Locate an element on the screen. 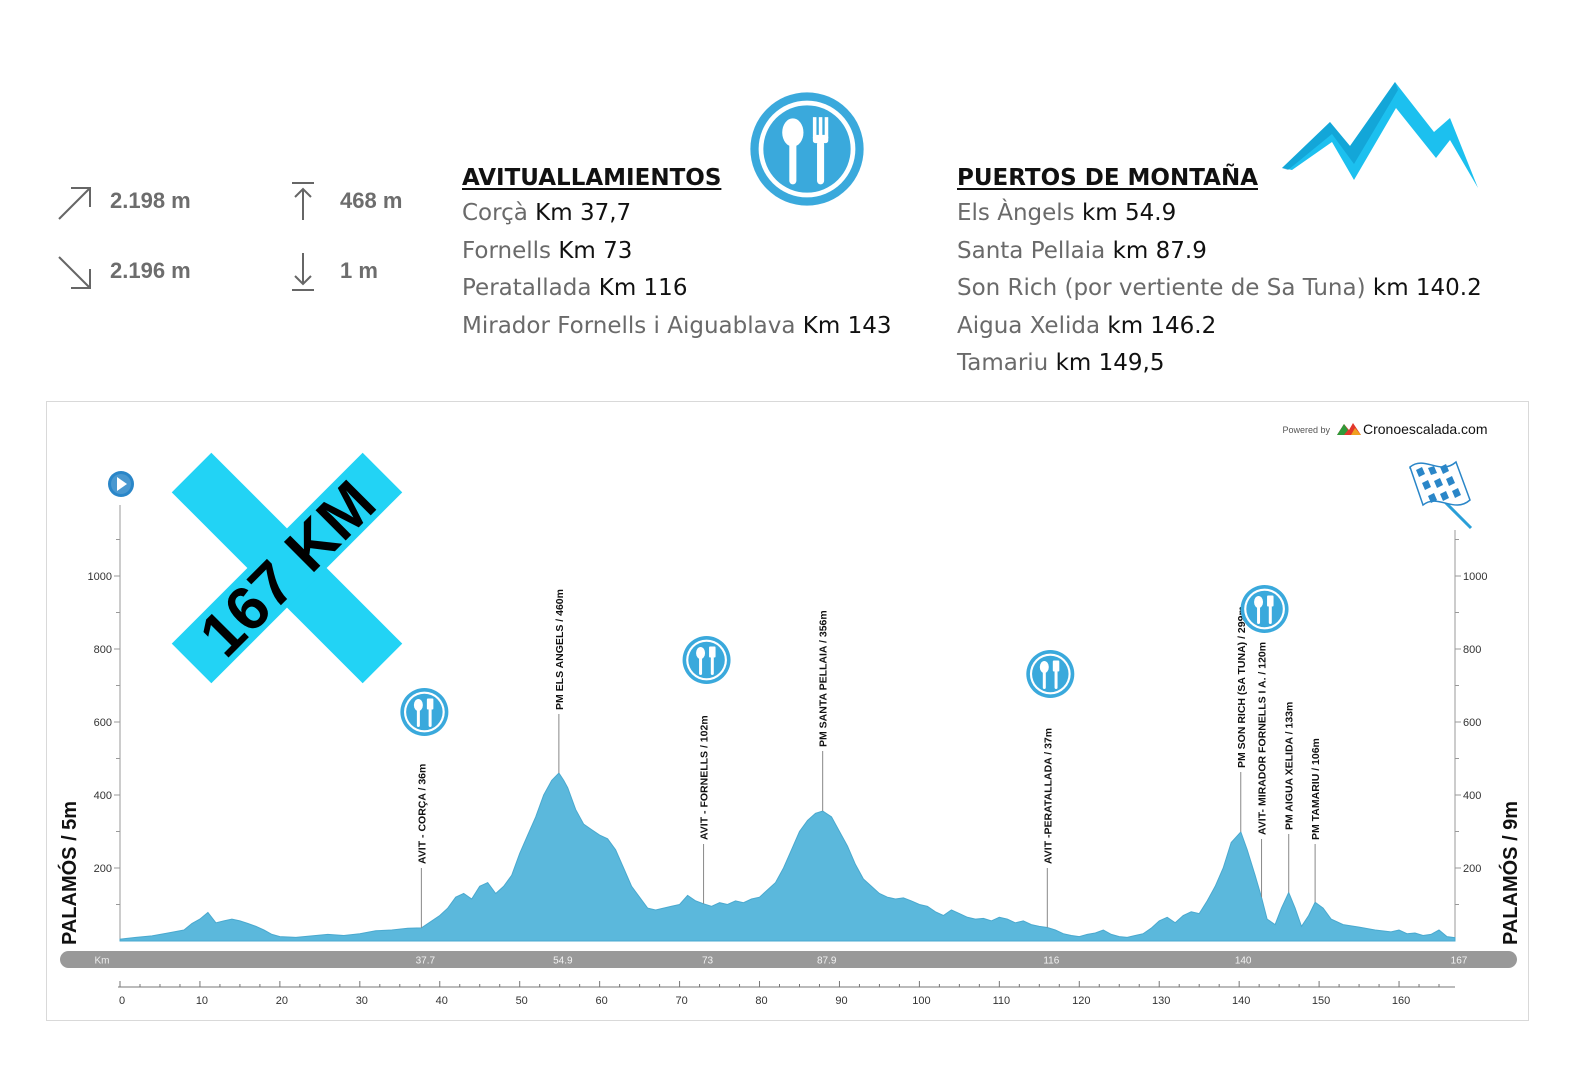 Image resolution: width=1578 pixels, height=1090 pixels. mountain-icon is located at coordinates (1380, 135).